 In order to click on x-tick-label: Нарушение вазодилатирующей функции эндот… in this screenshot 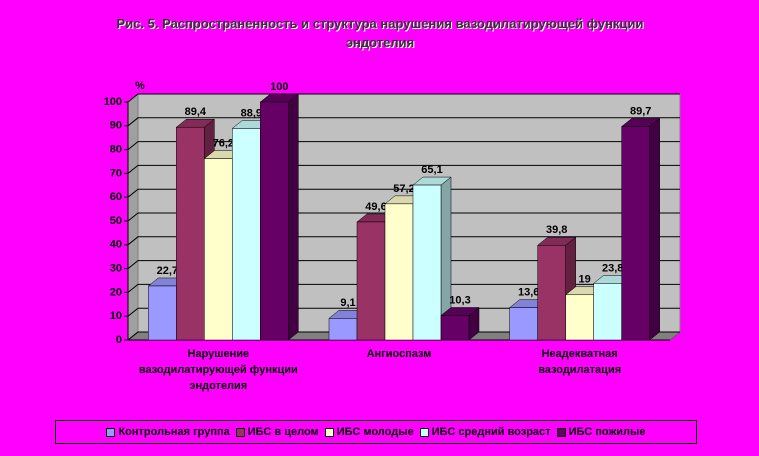, I will do `click(218, 370)`.